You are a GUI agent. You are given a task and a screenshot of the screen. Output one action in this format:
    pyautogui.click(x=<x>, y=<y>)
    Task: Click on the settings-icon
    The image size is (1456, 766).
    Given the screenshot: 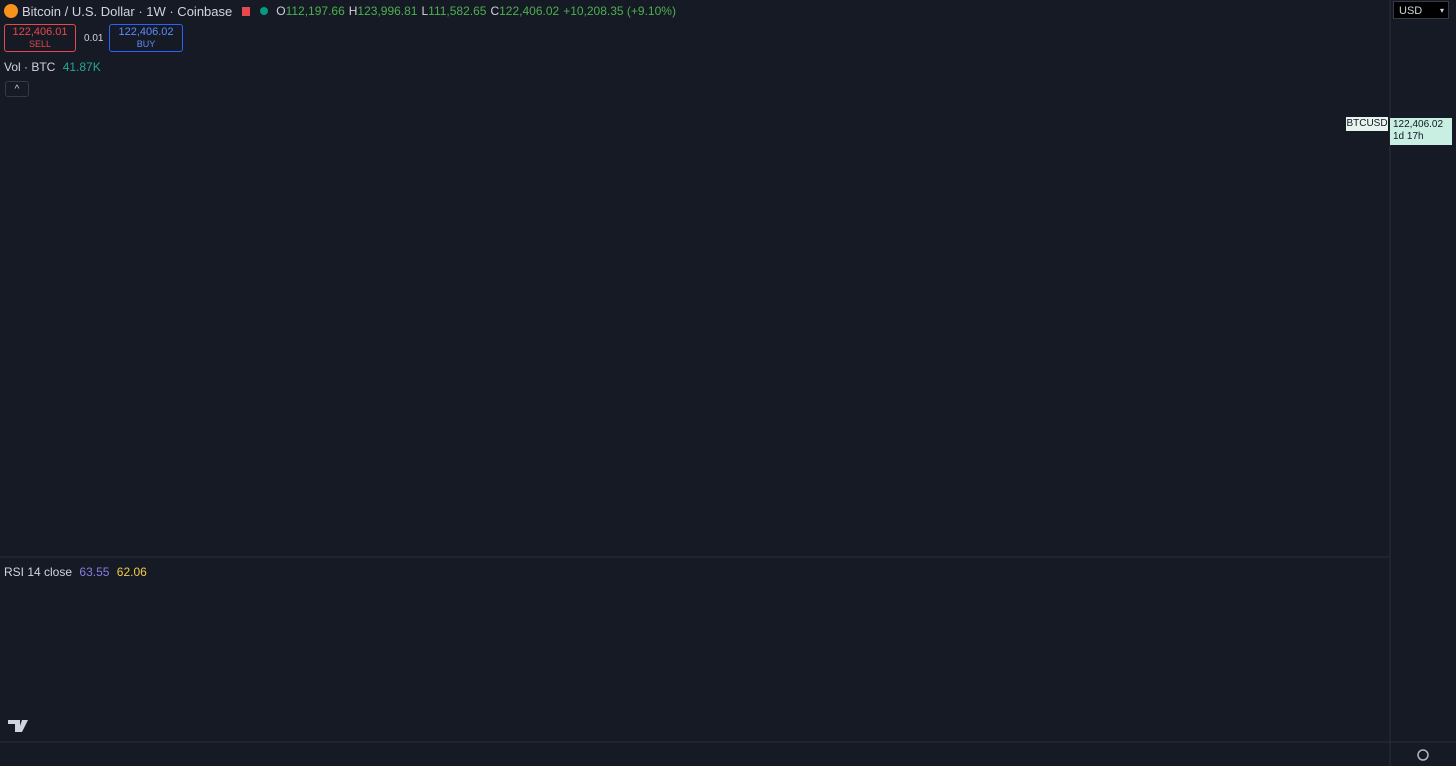 What is the action you would take?
    pyautogui.click(x=1423, y=755)
    